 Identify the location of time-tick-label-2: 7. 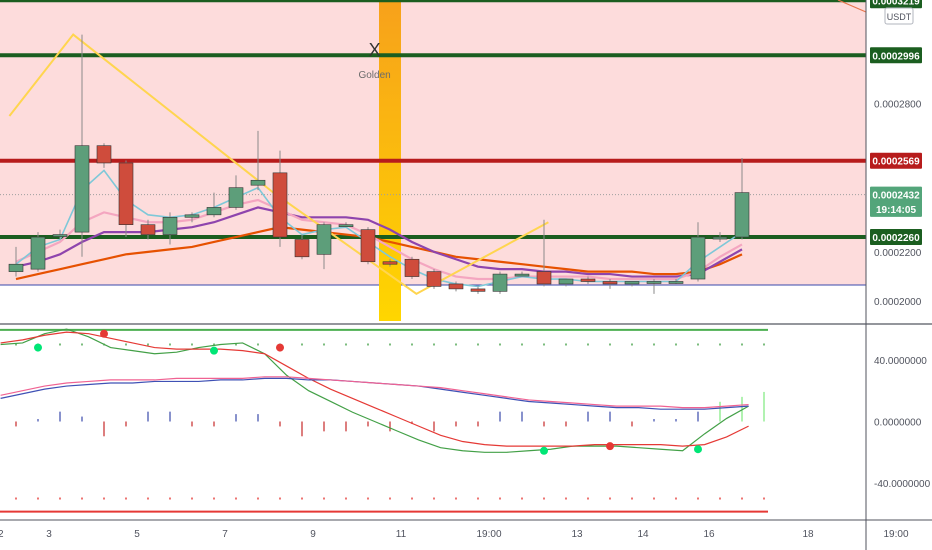
(225, 534).